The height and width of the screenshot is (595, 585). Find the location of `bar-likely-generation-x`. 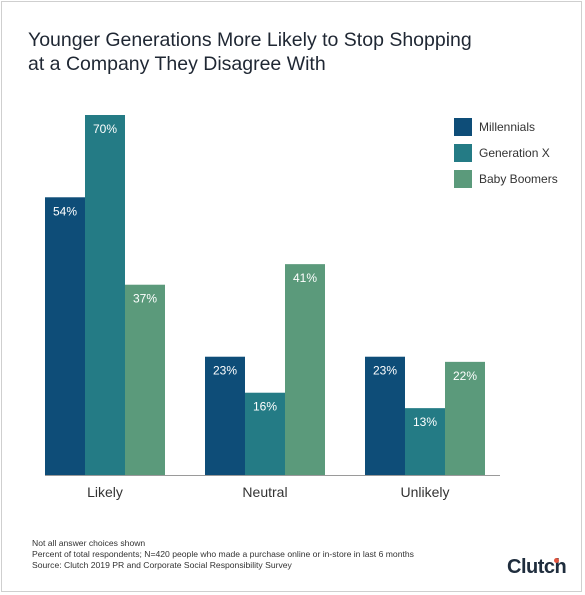

bar-likely-generation-x is located at coordinates (105, 295).